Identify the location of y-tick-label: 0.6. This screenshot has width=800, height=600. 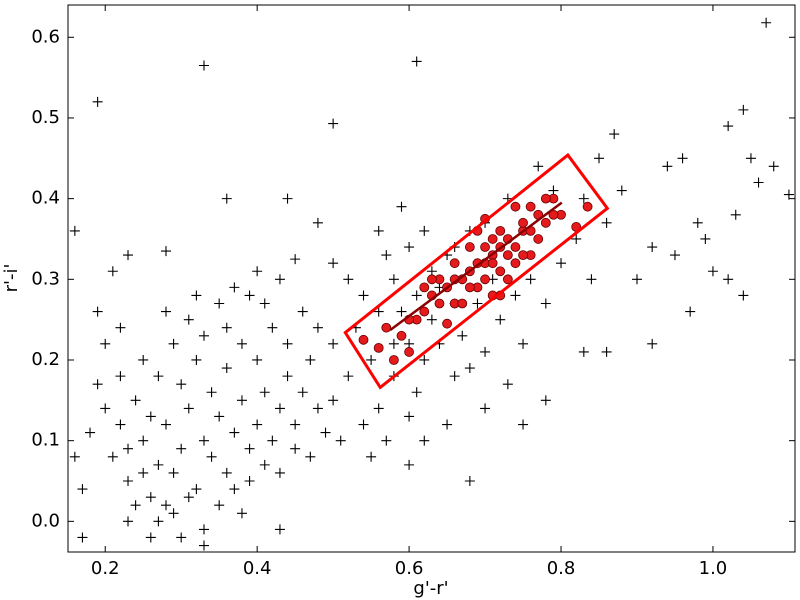
(45, 36).